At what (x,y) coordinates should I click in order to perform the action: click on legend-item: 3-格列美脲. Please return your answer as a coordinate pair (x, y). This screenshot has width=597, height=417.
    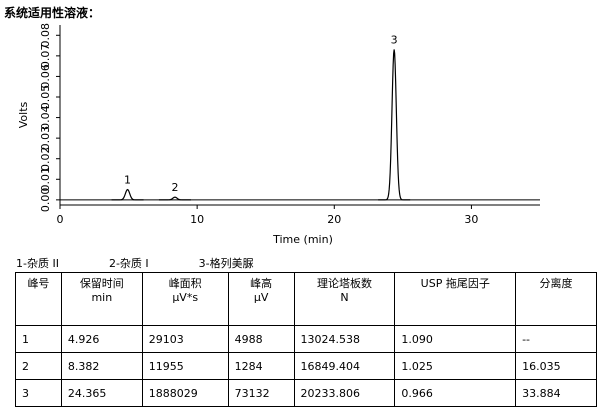
    Looking at the image, I should click on (226, 263).